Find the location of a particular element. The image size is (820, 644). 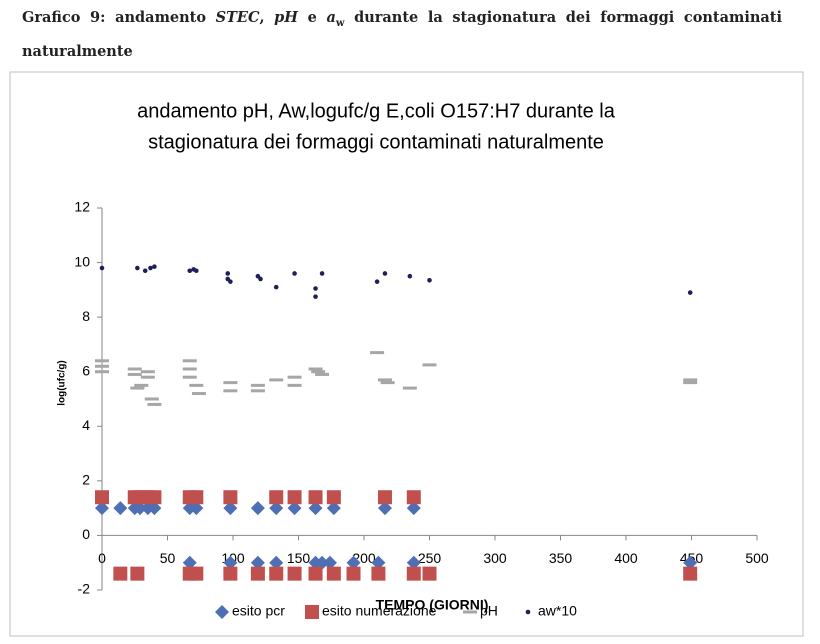

y-tick-label: 6 is located at coordinates (86, 370).